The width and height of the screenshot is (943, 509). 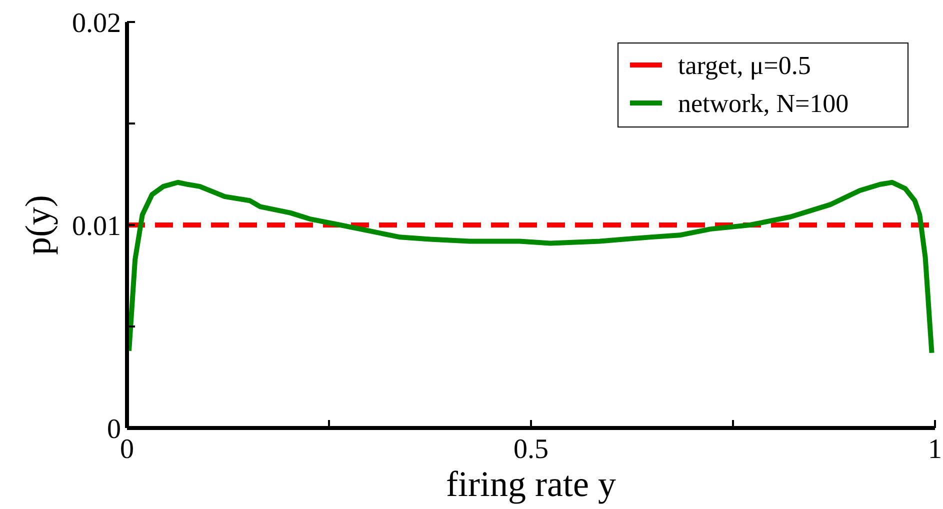 I want to click on y-tick-label: 0, so click(x=114, y=429).